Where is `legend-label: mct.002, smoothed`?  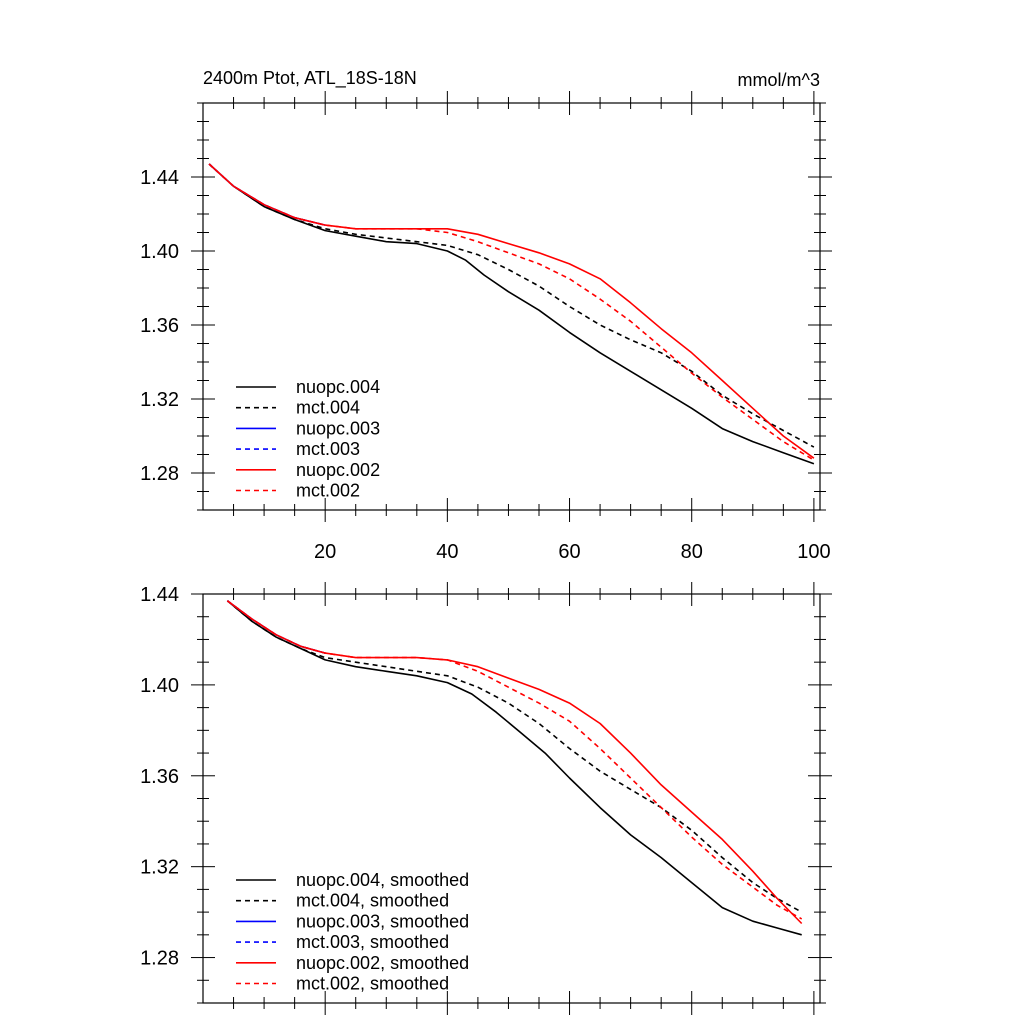
legend-label: mct.002, smoothed is located at coordinates (372, 984).